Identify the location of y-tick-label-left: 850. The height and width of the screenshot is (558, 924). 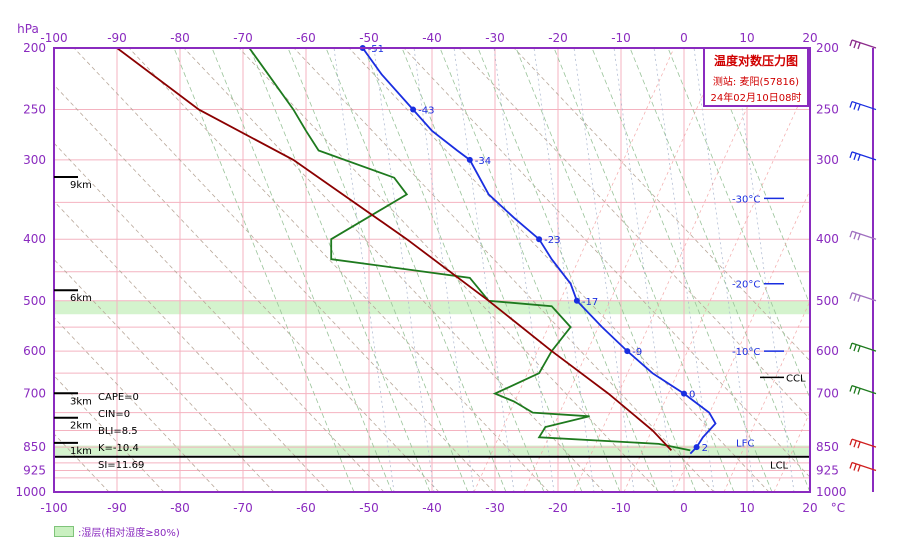
(34, 447).